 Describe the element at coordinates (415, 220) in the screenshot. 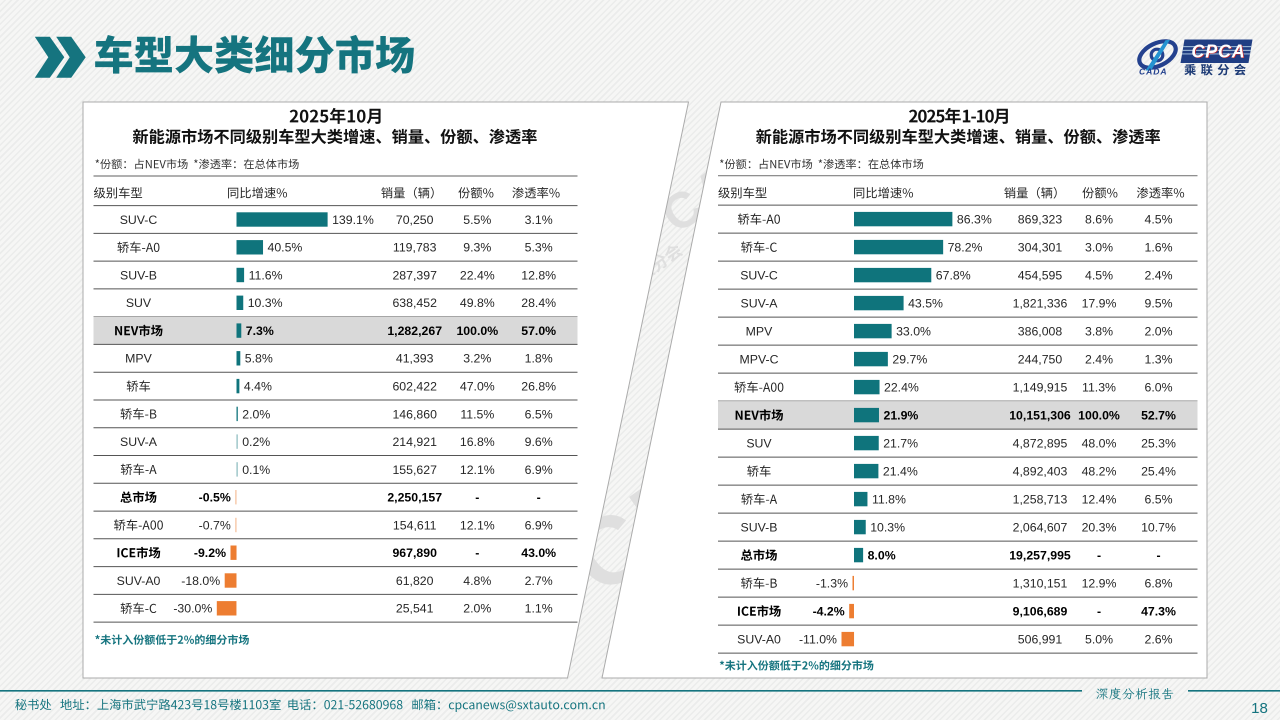

I see `svg-text: 70,250` at that location.